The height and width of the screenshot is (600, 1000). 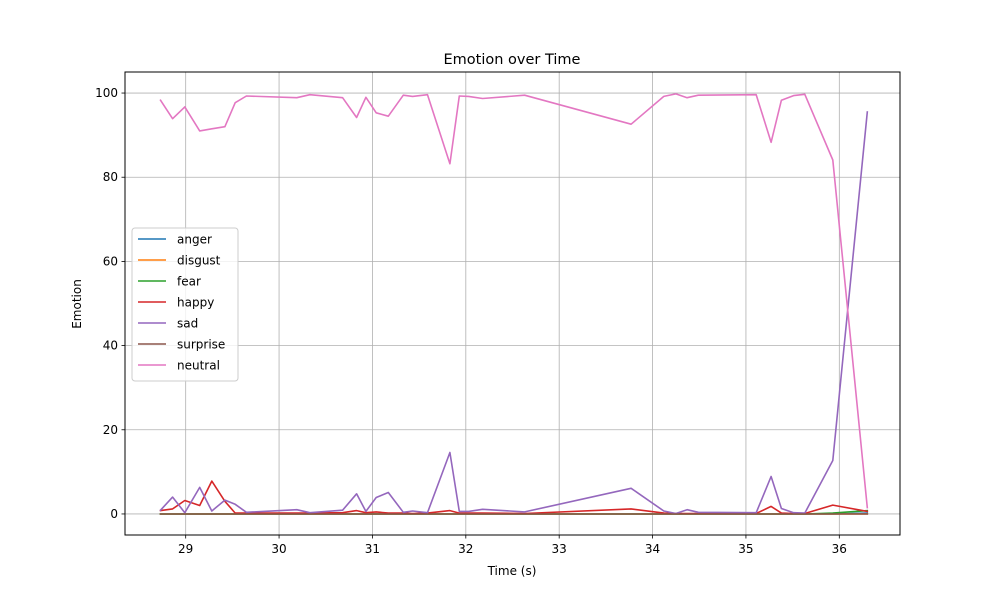 I want to click on x-axis-label: Time (s), so click(x=512, y=571).